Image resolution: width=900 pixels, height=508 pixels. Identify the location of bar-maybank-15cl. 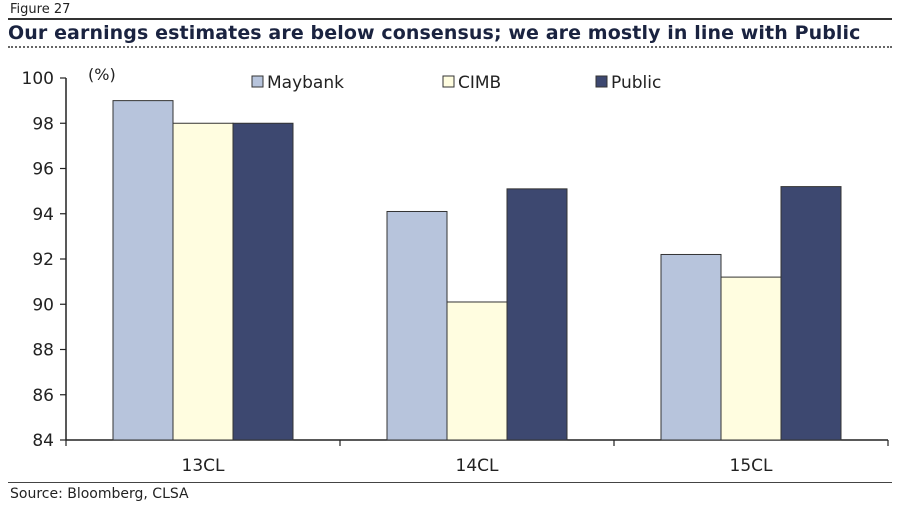
(691, 347).